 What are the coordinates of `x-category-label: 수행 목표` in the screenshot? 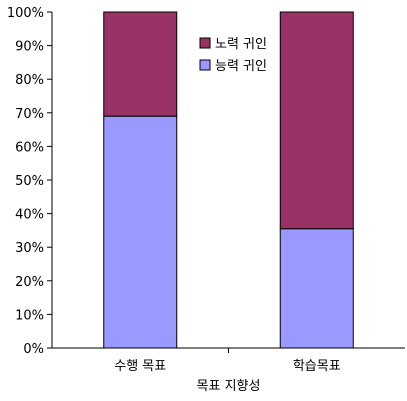 It's located at (140, 366).